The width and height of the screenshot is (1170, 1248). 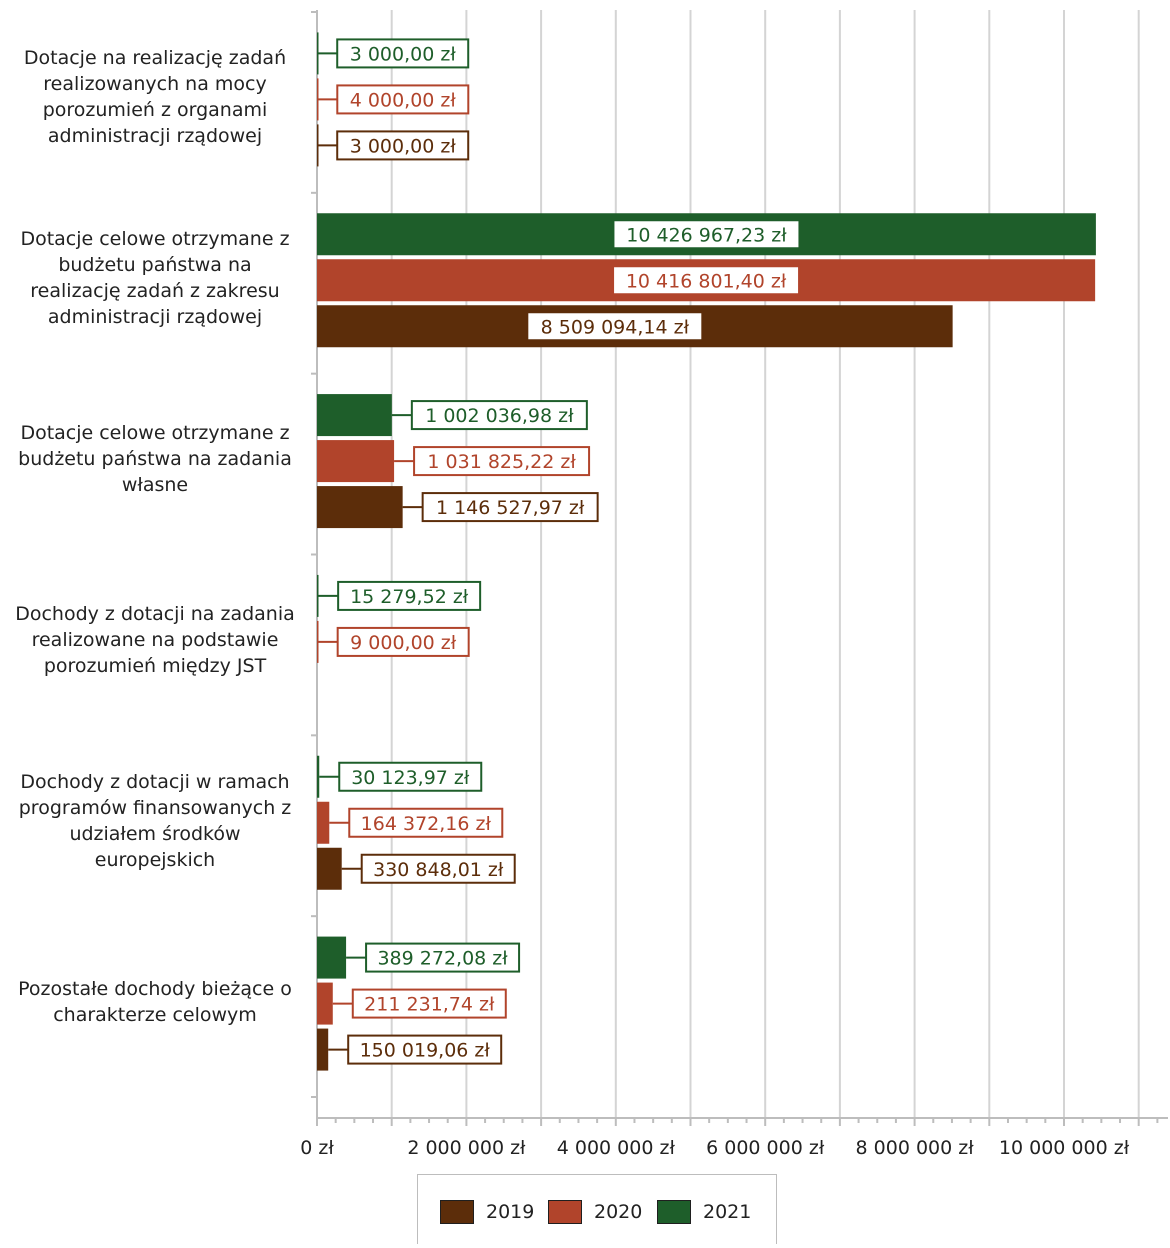 What do you see at coordinates (727, 1212) in the screenshot?
I see `legend-label-2021: 2021` at bounding box center [727, 1212].